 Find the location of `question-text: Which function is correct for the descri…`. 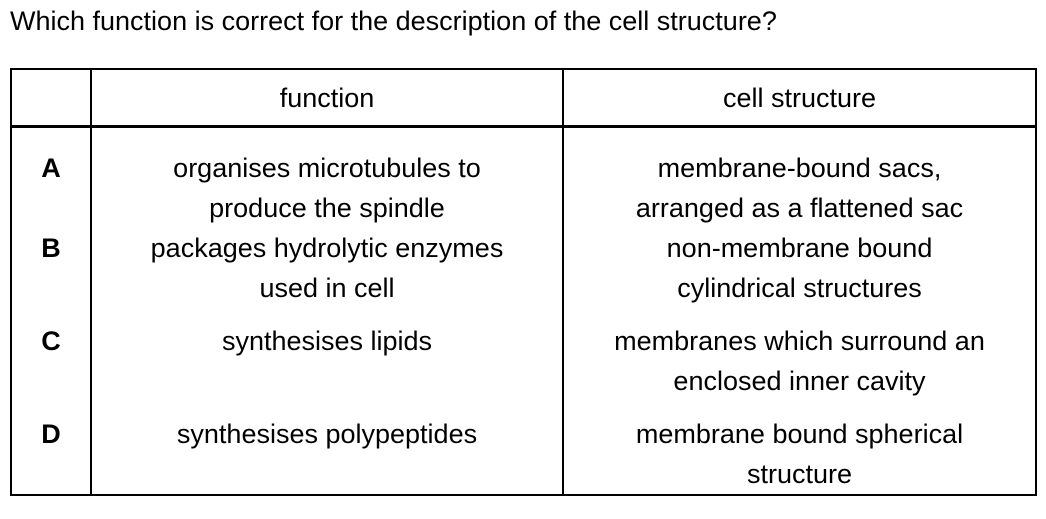

question-text: Which function is correct for the descri… is located at coordinates (393, 21).